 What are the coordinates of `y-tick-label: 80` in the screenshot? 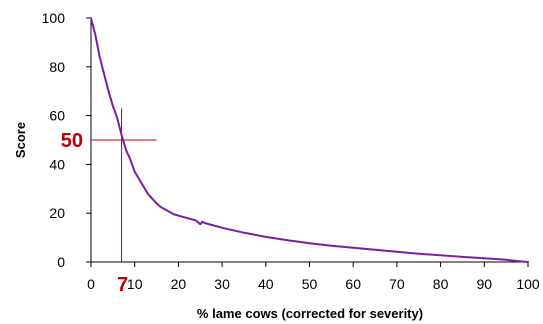 It's located at (57, 67).